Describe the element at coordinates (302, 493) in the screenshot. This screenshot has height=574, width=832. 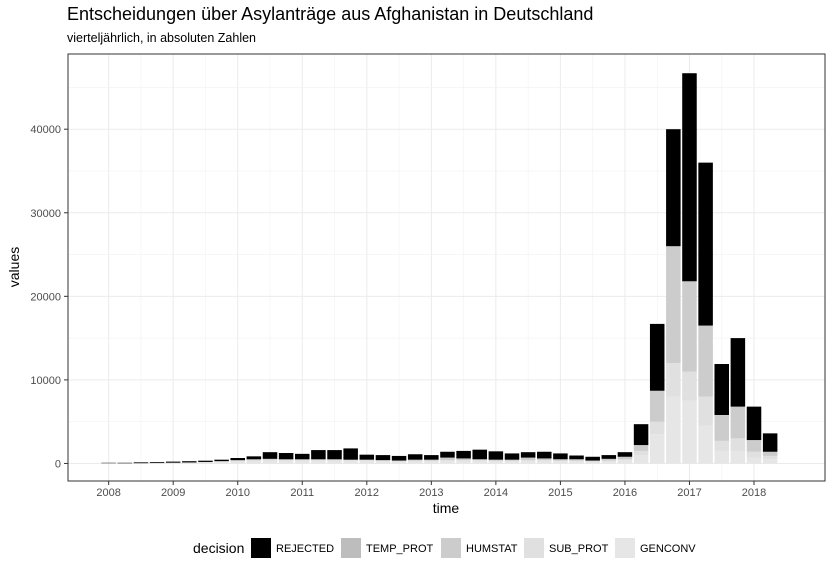
I see `x-tick-label: 2011` at that location.